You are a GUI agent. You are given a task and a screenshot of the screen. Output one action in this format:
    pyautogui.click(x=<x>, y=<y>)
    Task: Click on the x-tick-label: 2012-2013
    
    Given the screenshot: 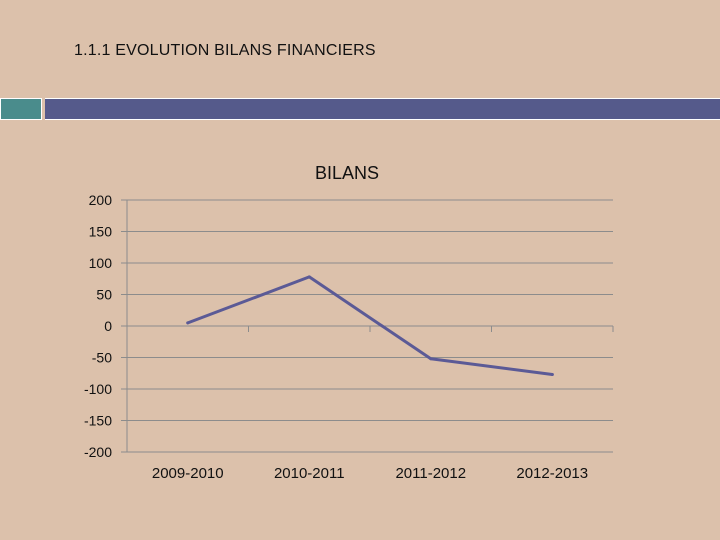 What is the action you would take?
    pyautogui.click(x=552, y=473)
    